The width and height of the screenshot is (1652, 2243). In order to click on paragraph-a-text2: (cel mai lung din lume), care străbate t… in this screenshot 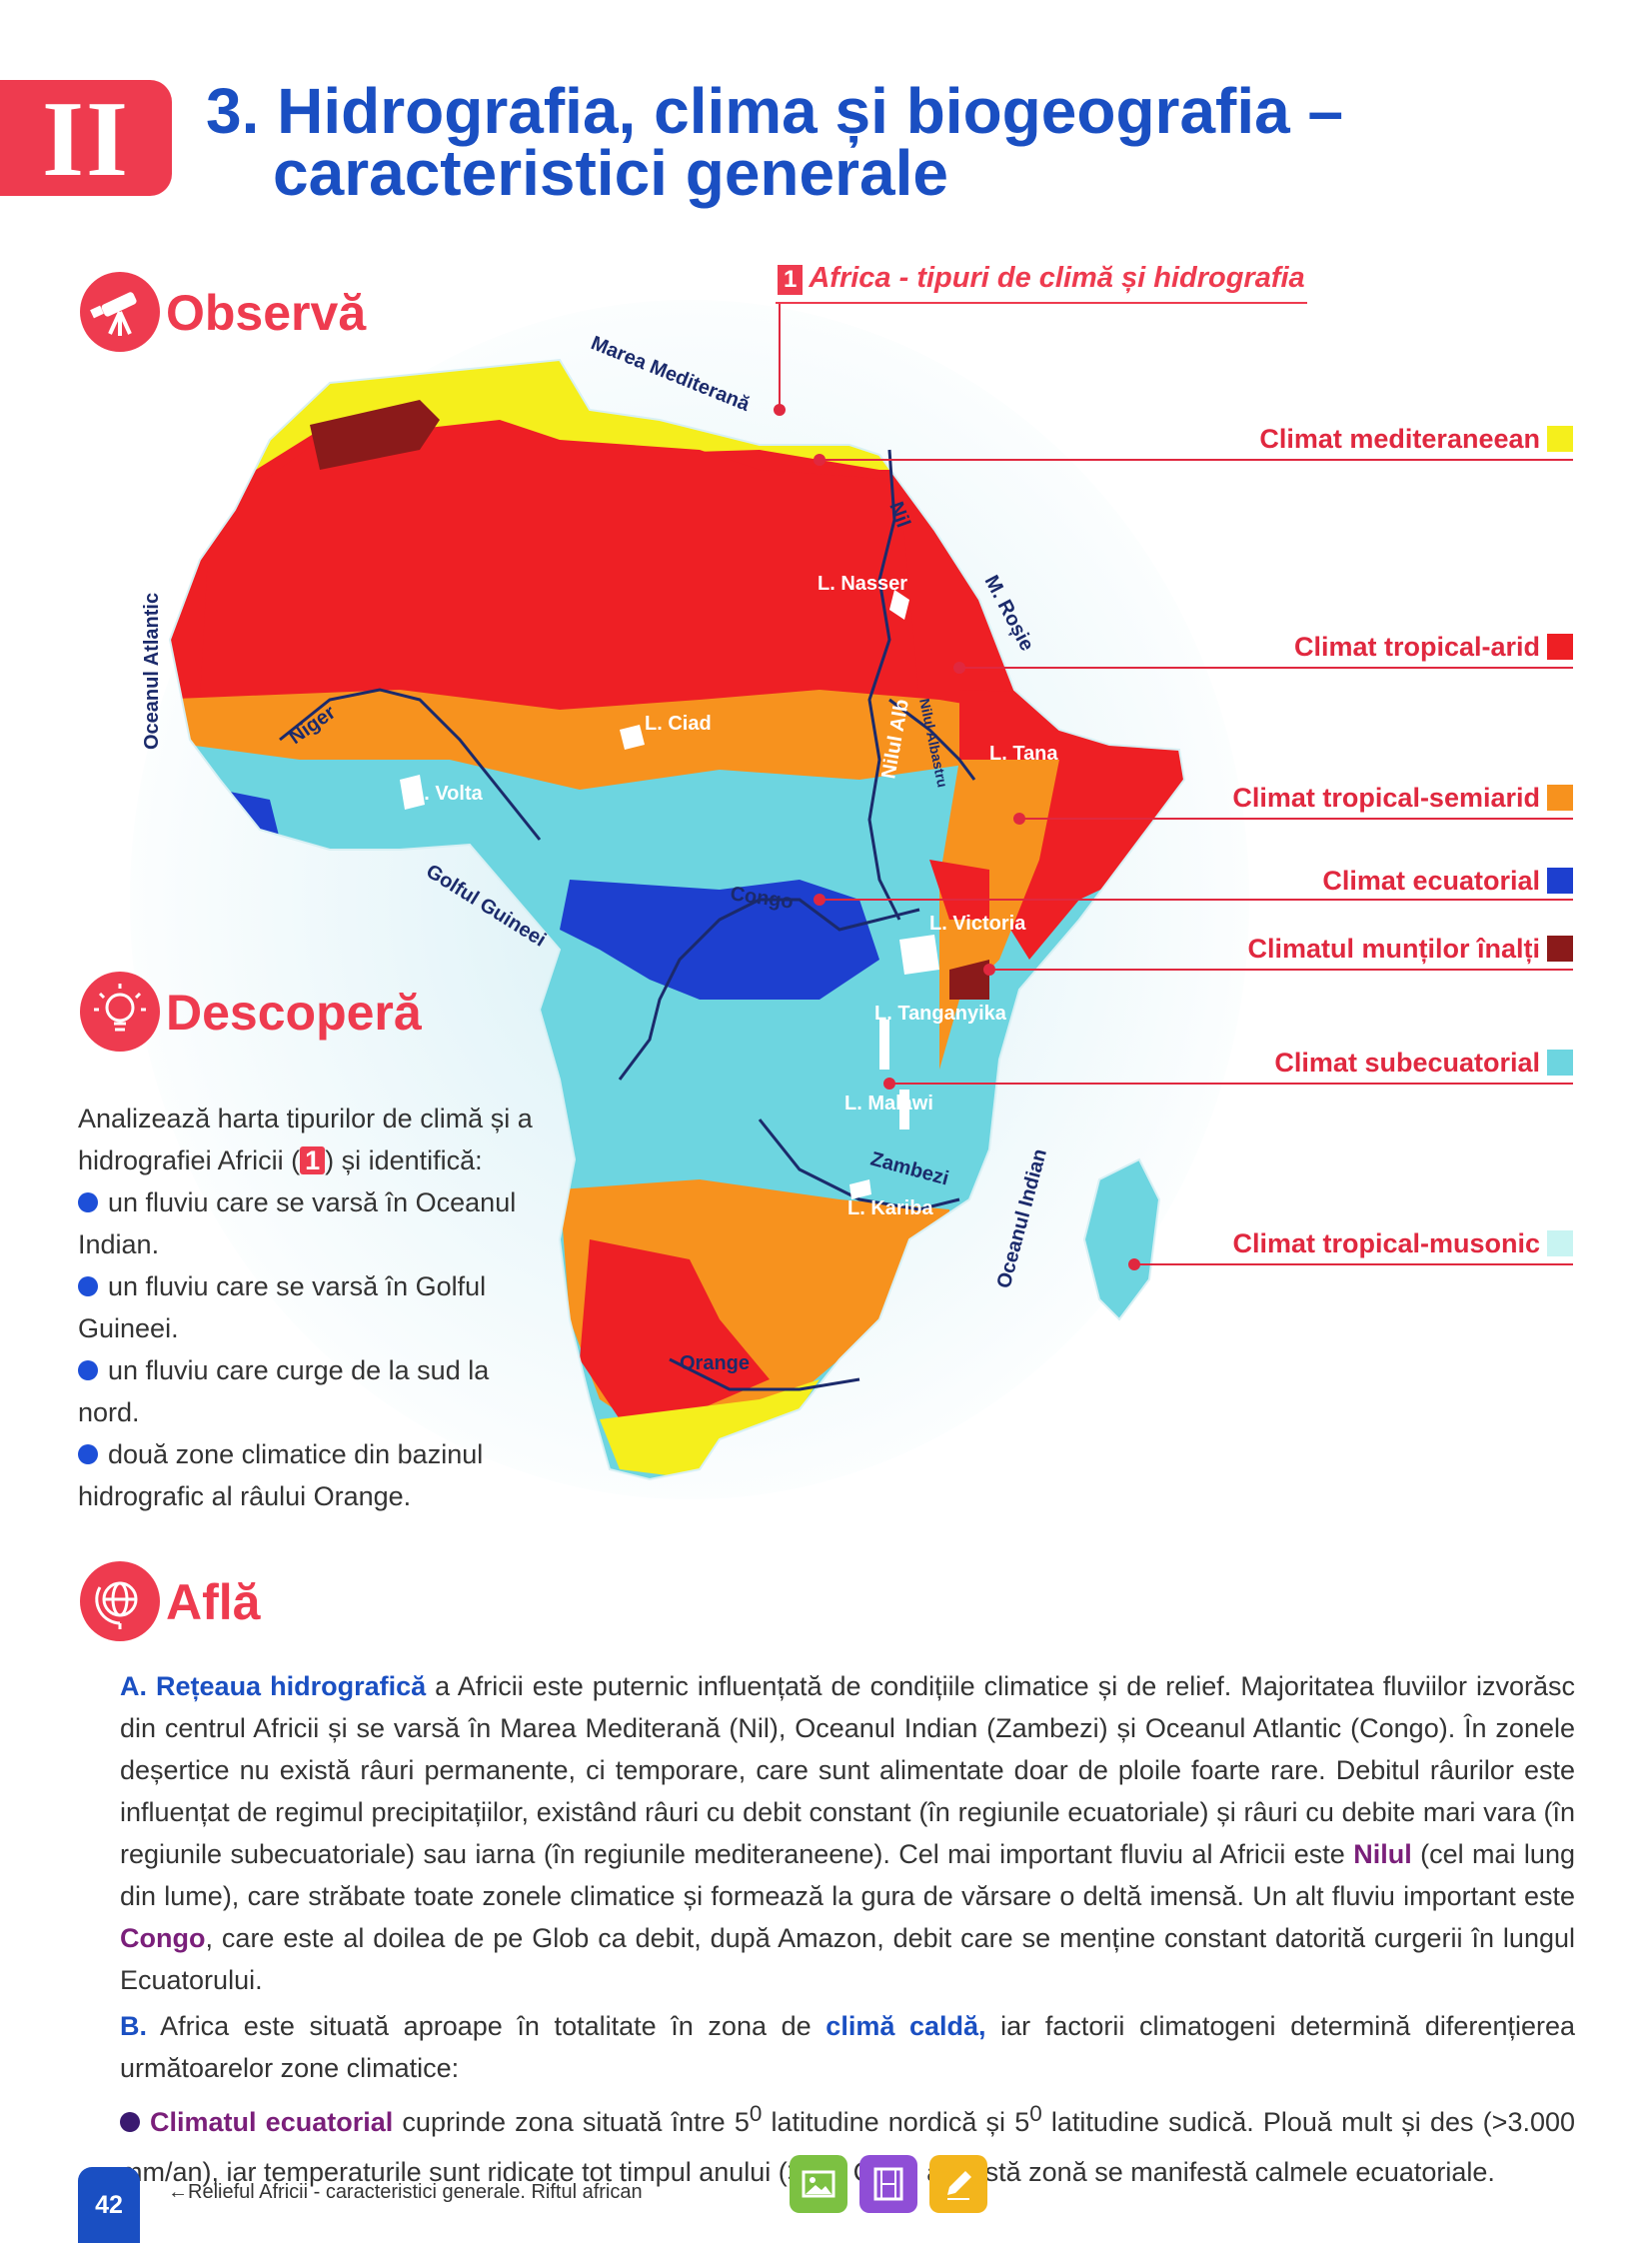, I will do `click(848, 1875)`.